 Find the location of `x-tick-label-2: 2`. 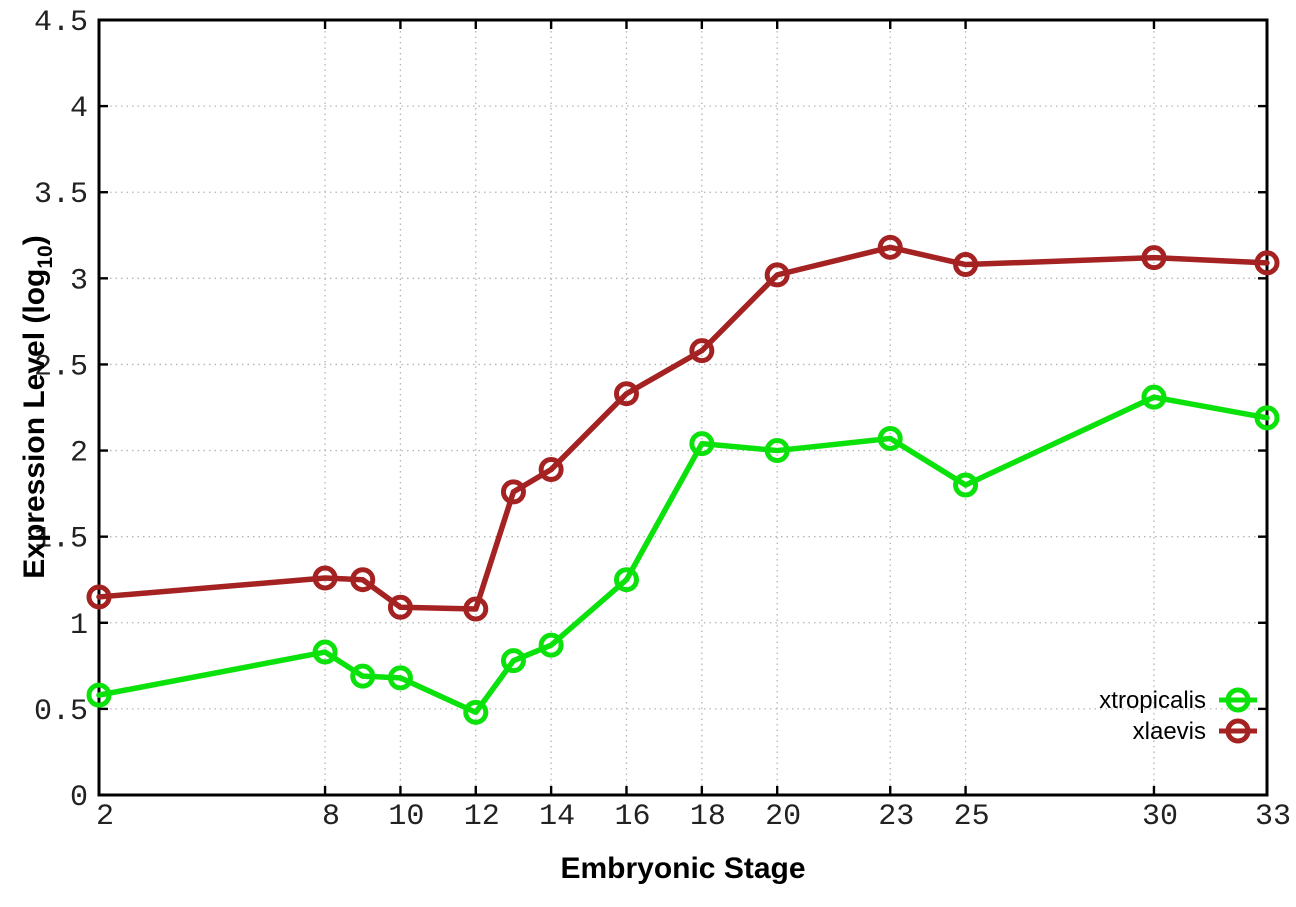

x-tick-label-2: 2 is located at coordinates (105, 817).